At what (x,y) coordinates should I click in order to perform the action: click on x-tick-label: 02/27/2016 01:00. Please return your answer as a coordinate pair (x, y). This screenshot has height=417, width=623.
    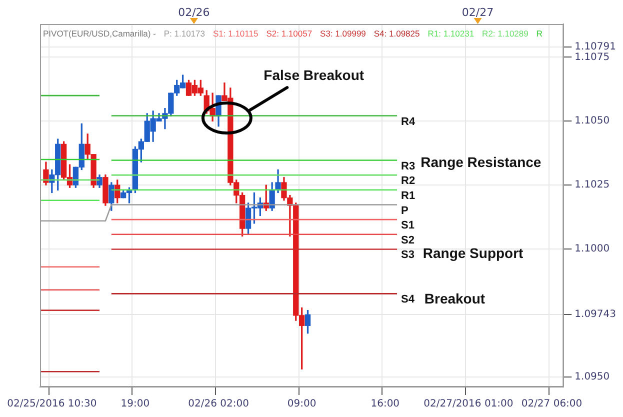
    Looking at the image, I should click on (469, 404).